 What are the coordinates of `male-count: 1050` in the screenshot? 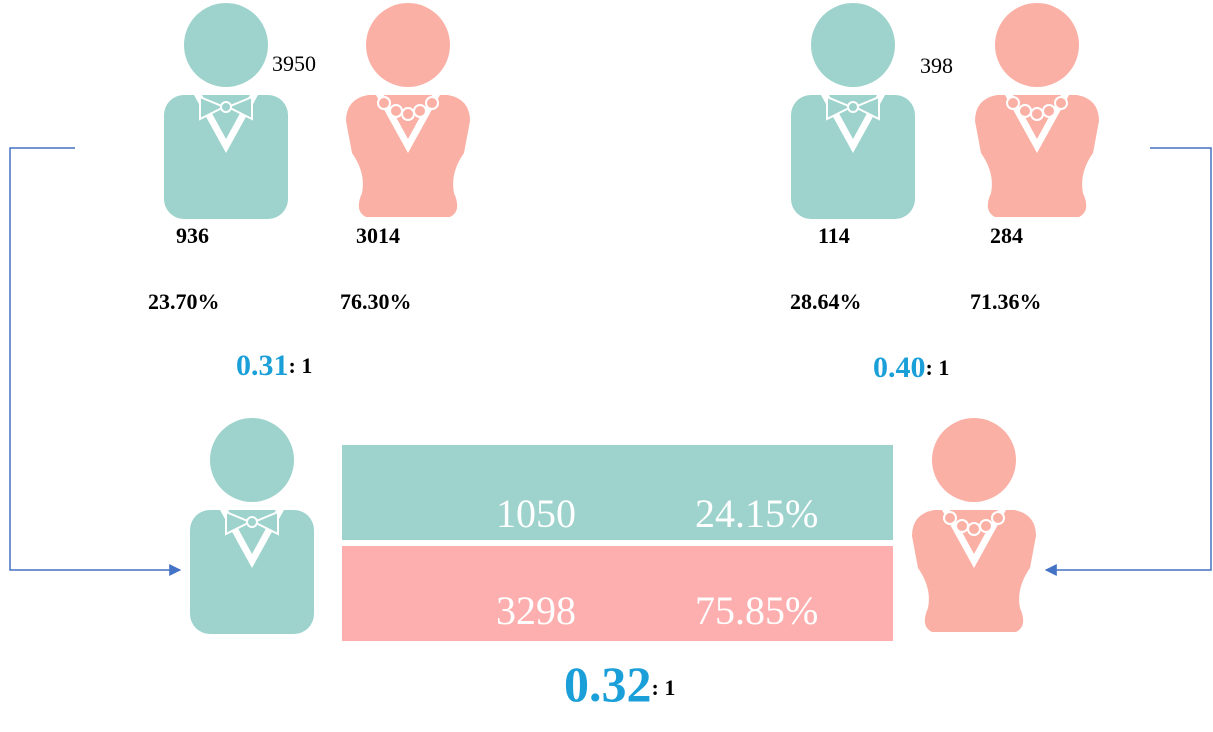 It's located at (536, 513).